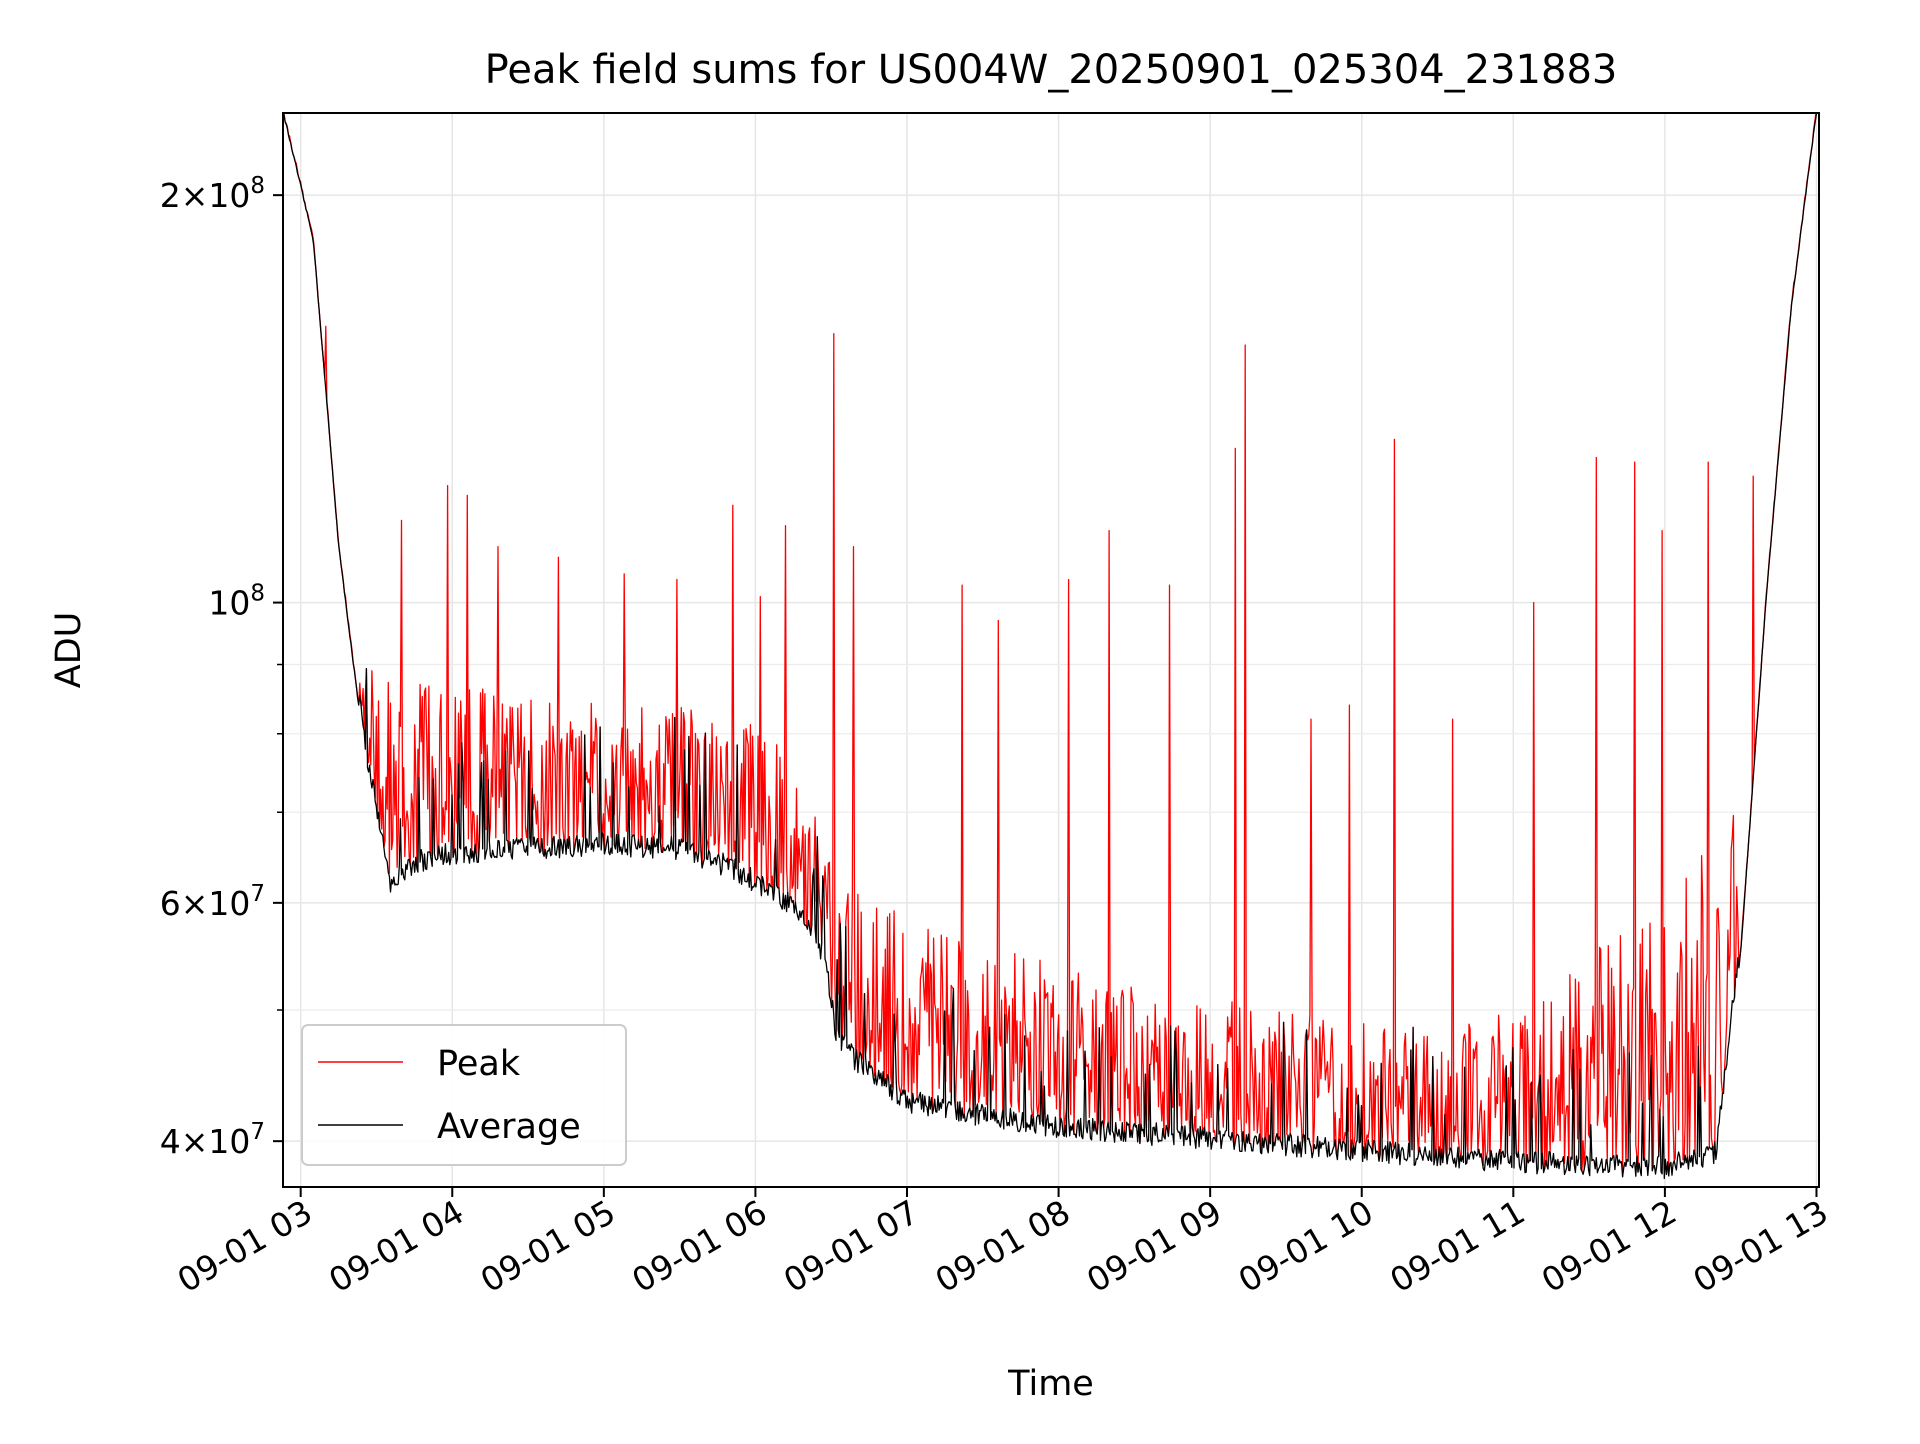  I want to click on legend-label-average: Average, so click(509, 1127).